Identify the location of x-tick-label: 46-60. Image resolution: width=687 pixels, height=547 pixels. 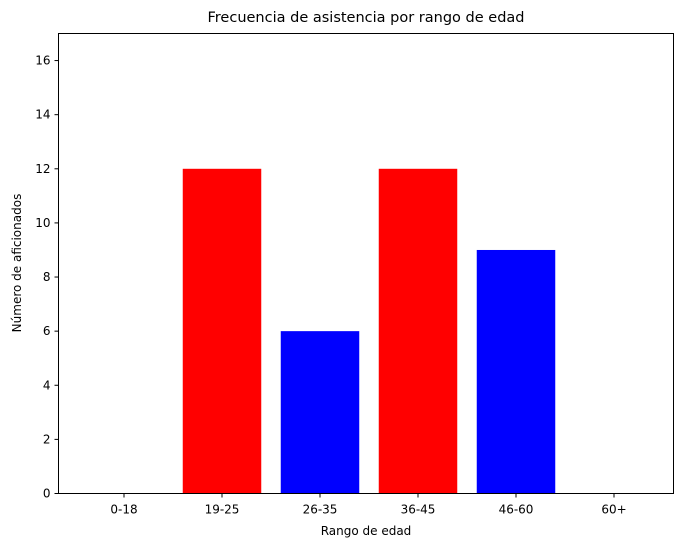
(516, 510).